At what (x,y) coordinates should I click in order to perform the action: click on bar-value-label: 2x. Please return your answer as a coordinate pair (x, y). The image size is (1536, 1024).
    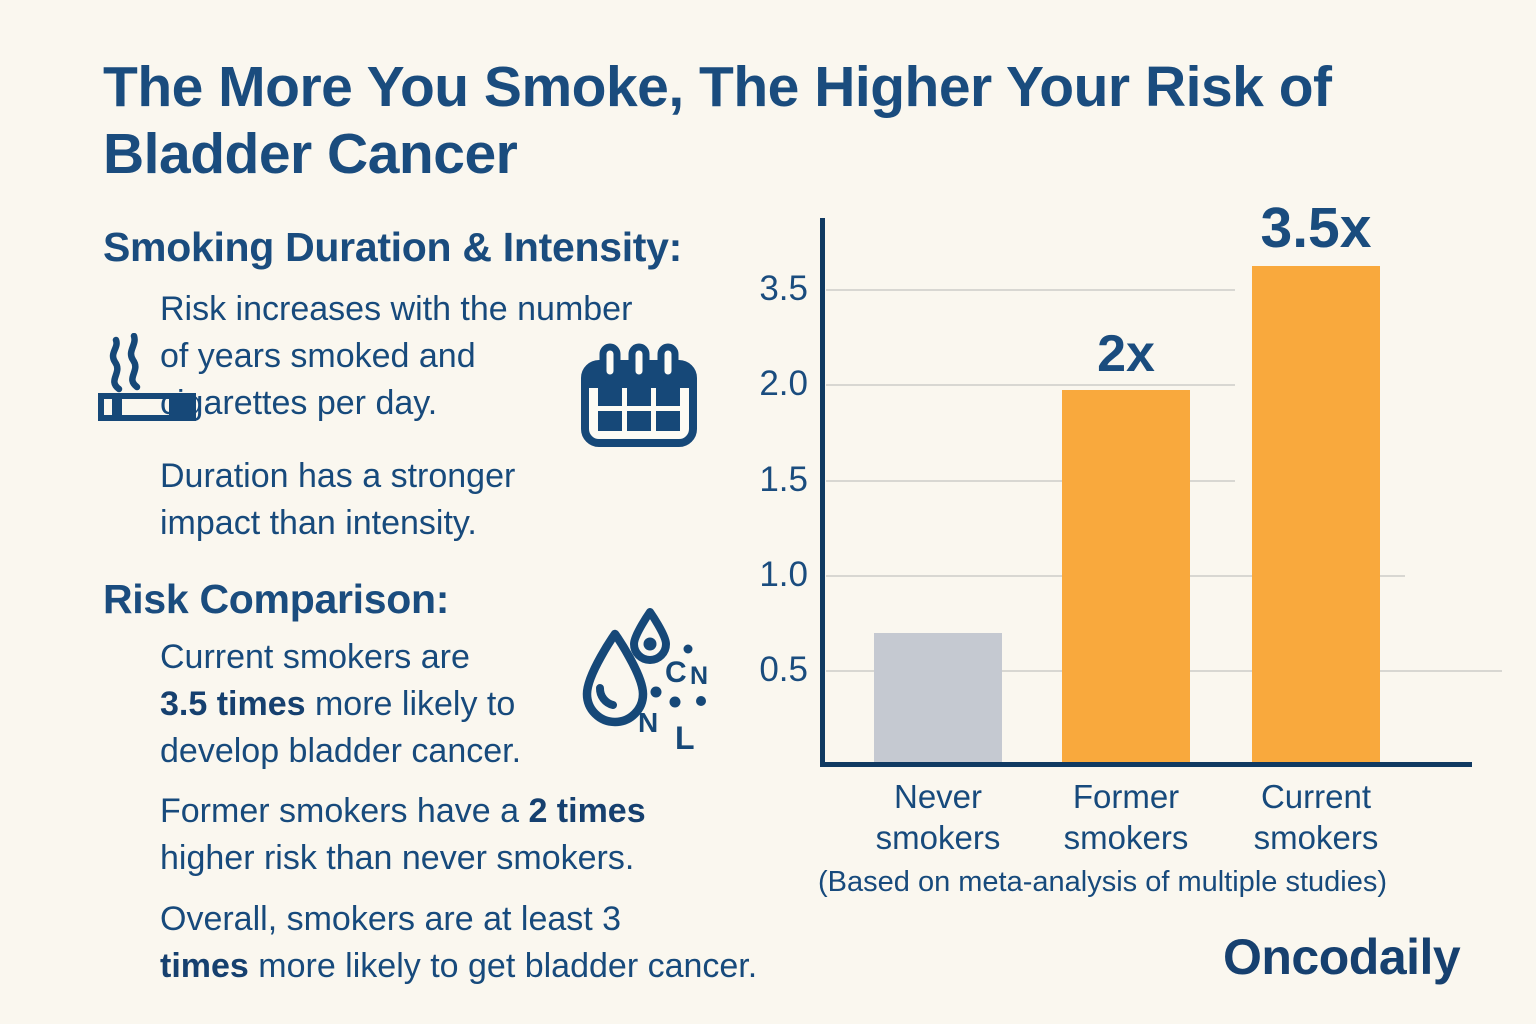
    Looking at the image, I should click on (1126, 354).